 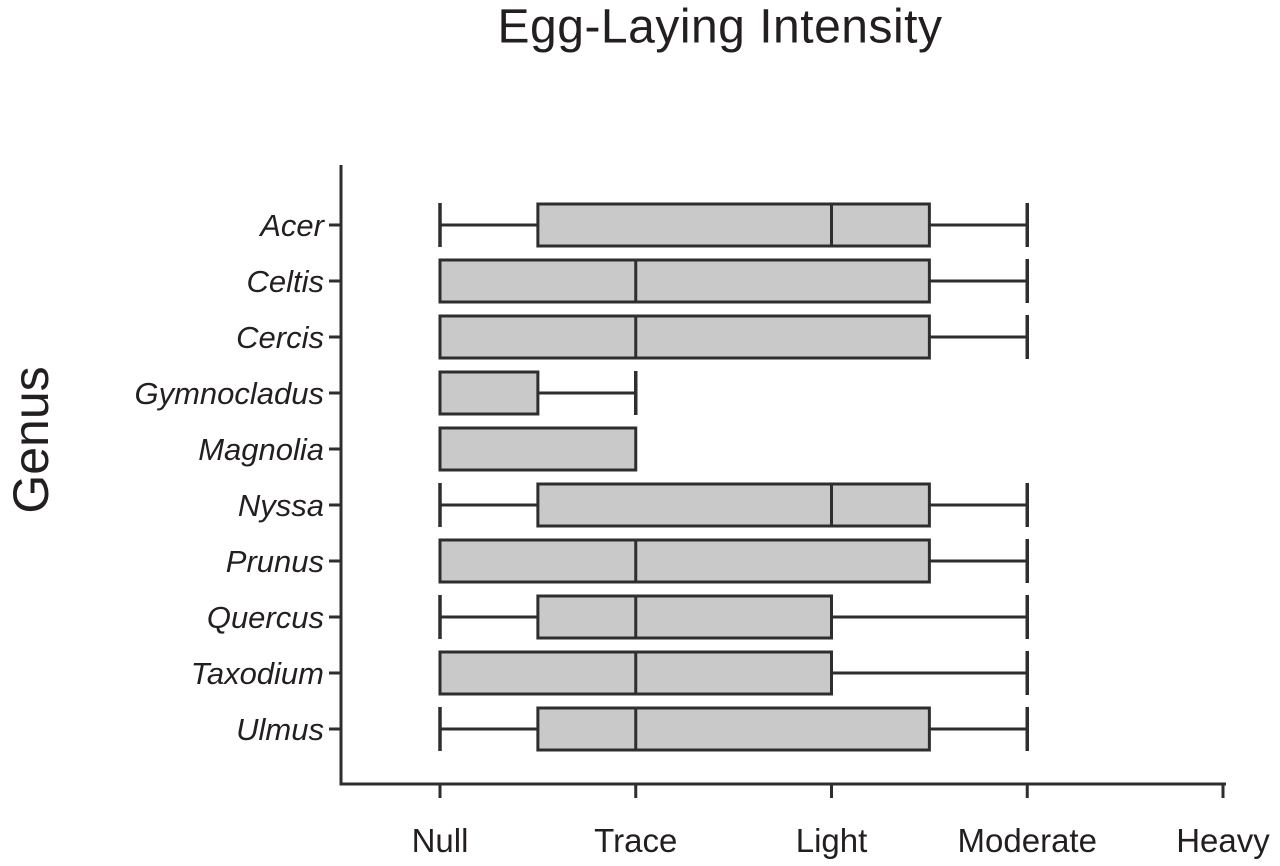 What do you see at coordinates (281, 505) in the screenshot?
I see `y-tick-label-nyssa: Nyssa` at bounding box center [281, 505].